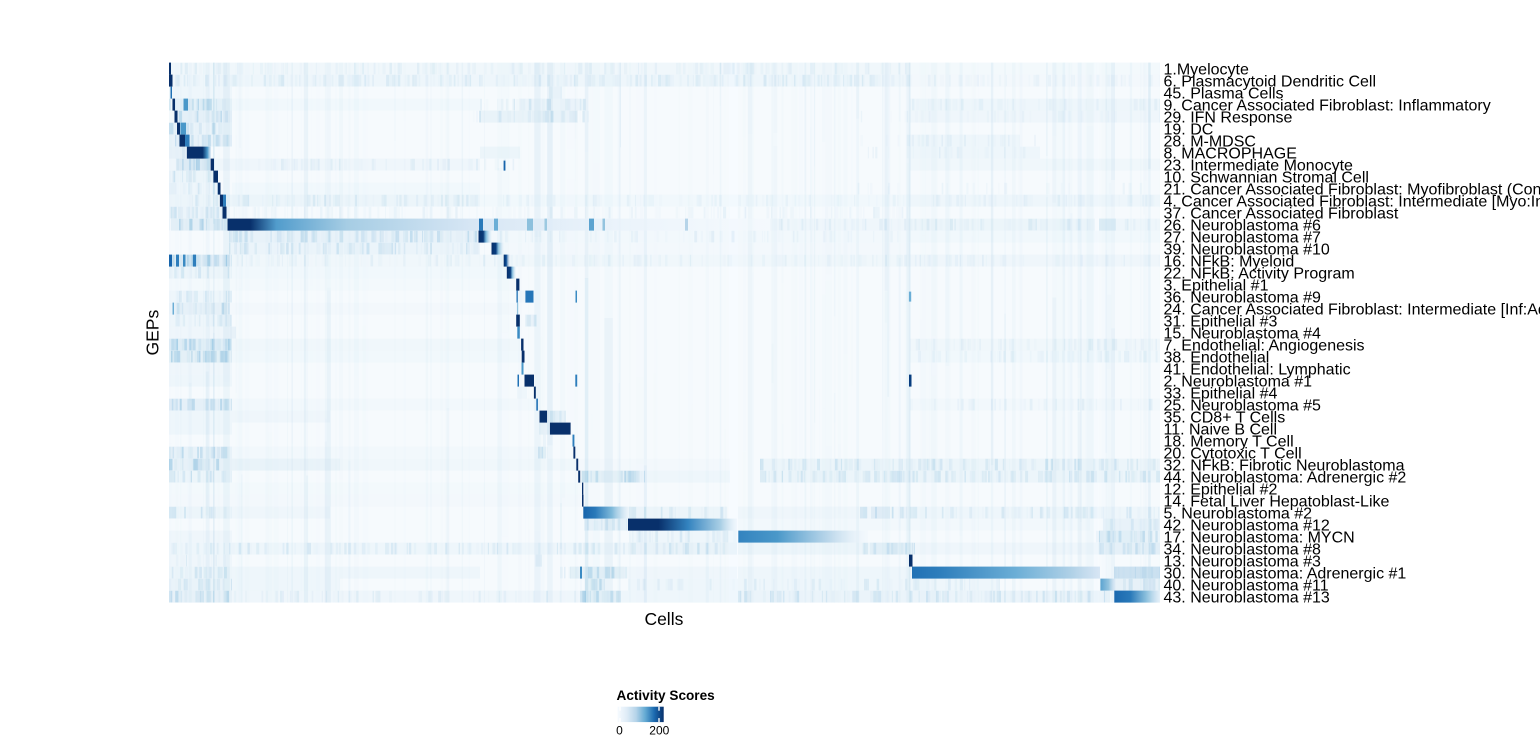 This screenshot has width=1540, height=743. What do you see at coordinates (153, 333) in the screenshot?
I see `svg-text: GEPs` at bounding box center [153, 333].